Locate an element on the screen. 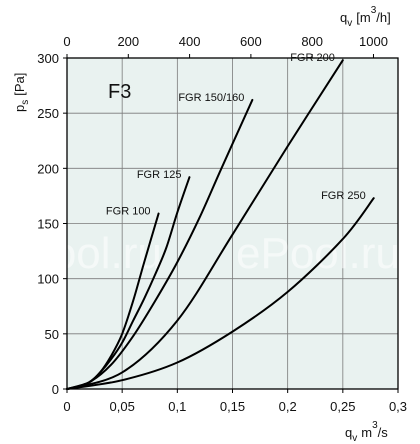 This screenshot has width=420, height=444. y-axis-label-main: p is located at coordinates (19, 108).